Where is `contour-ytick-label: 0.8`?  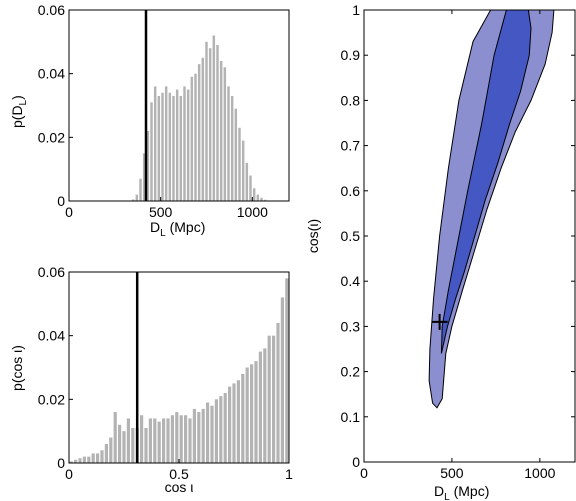
contour-ytick-label: 0.8 is located at coordinates (351, 100).